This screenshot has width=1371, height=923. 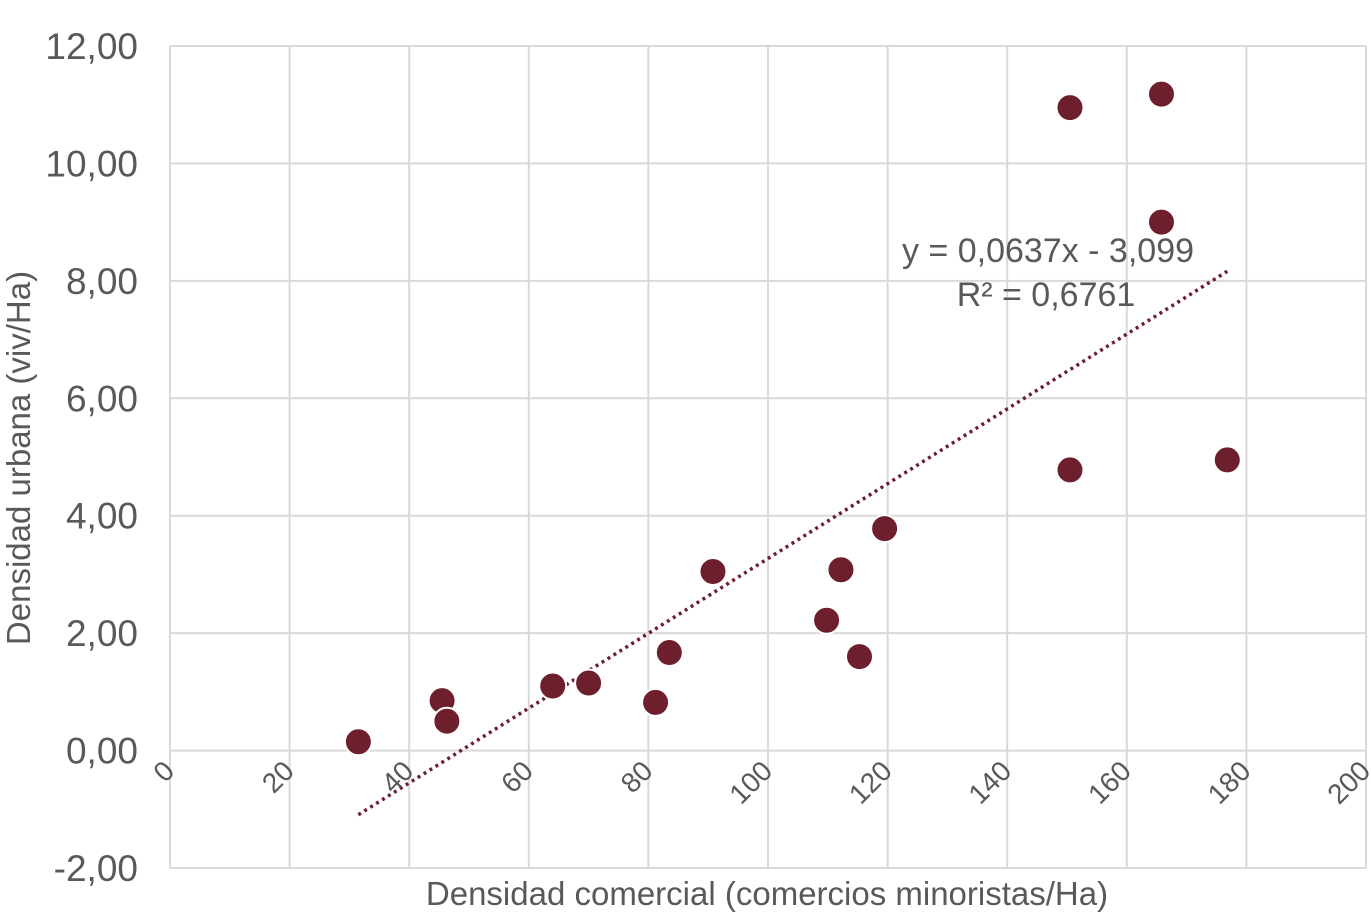 I want to click on x-tick-label: 180, so click(x=1229, y=782).